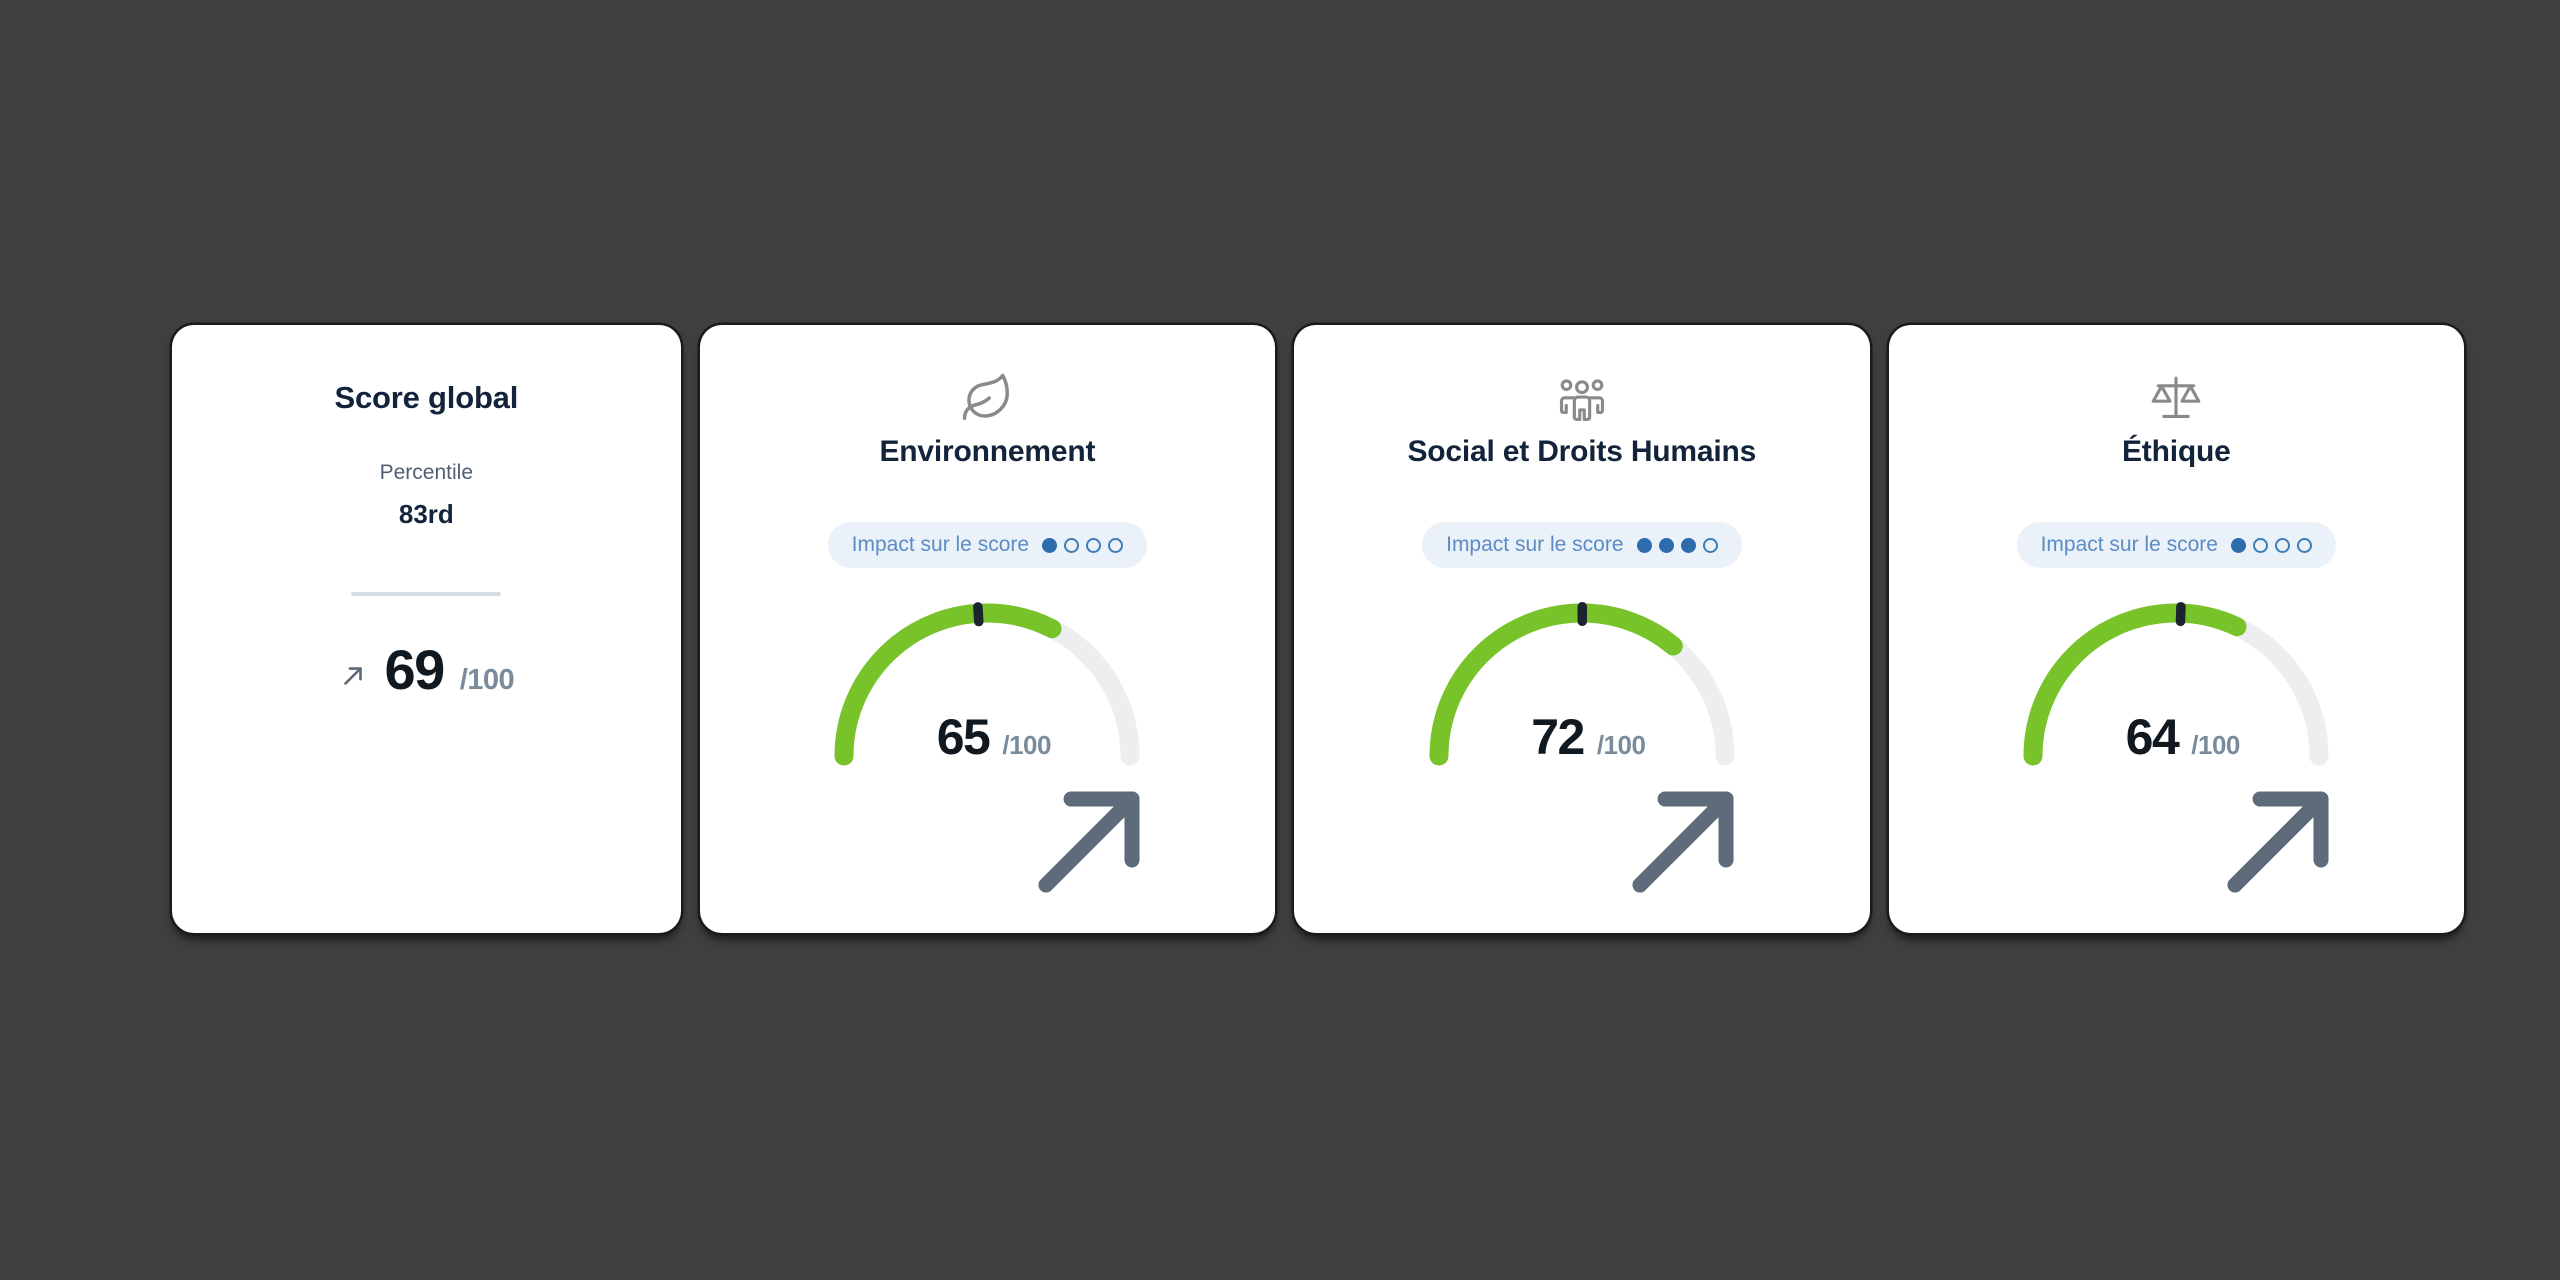  I want to click on card-ethique: Éthique Impact sur le score, so click(2176, 629).